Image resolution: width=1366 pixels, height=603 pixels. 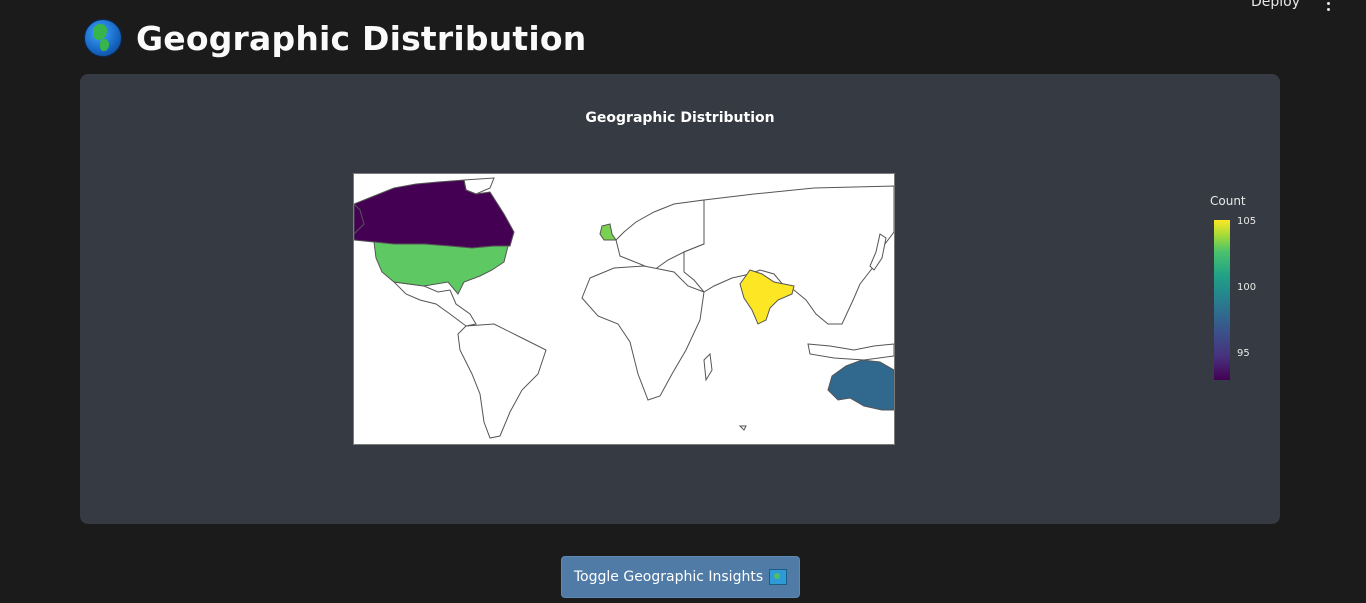 I want to click on top-toolbar: Deploy, so click(x=1216, y=7).